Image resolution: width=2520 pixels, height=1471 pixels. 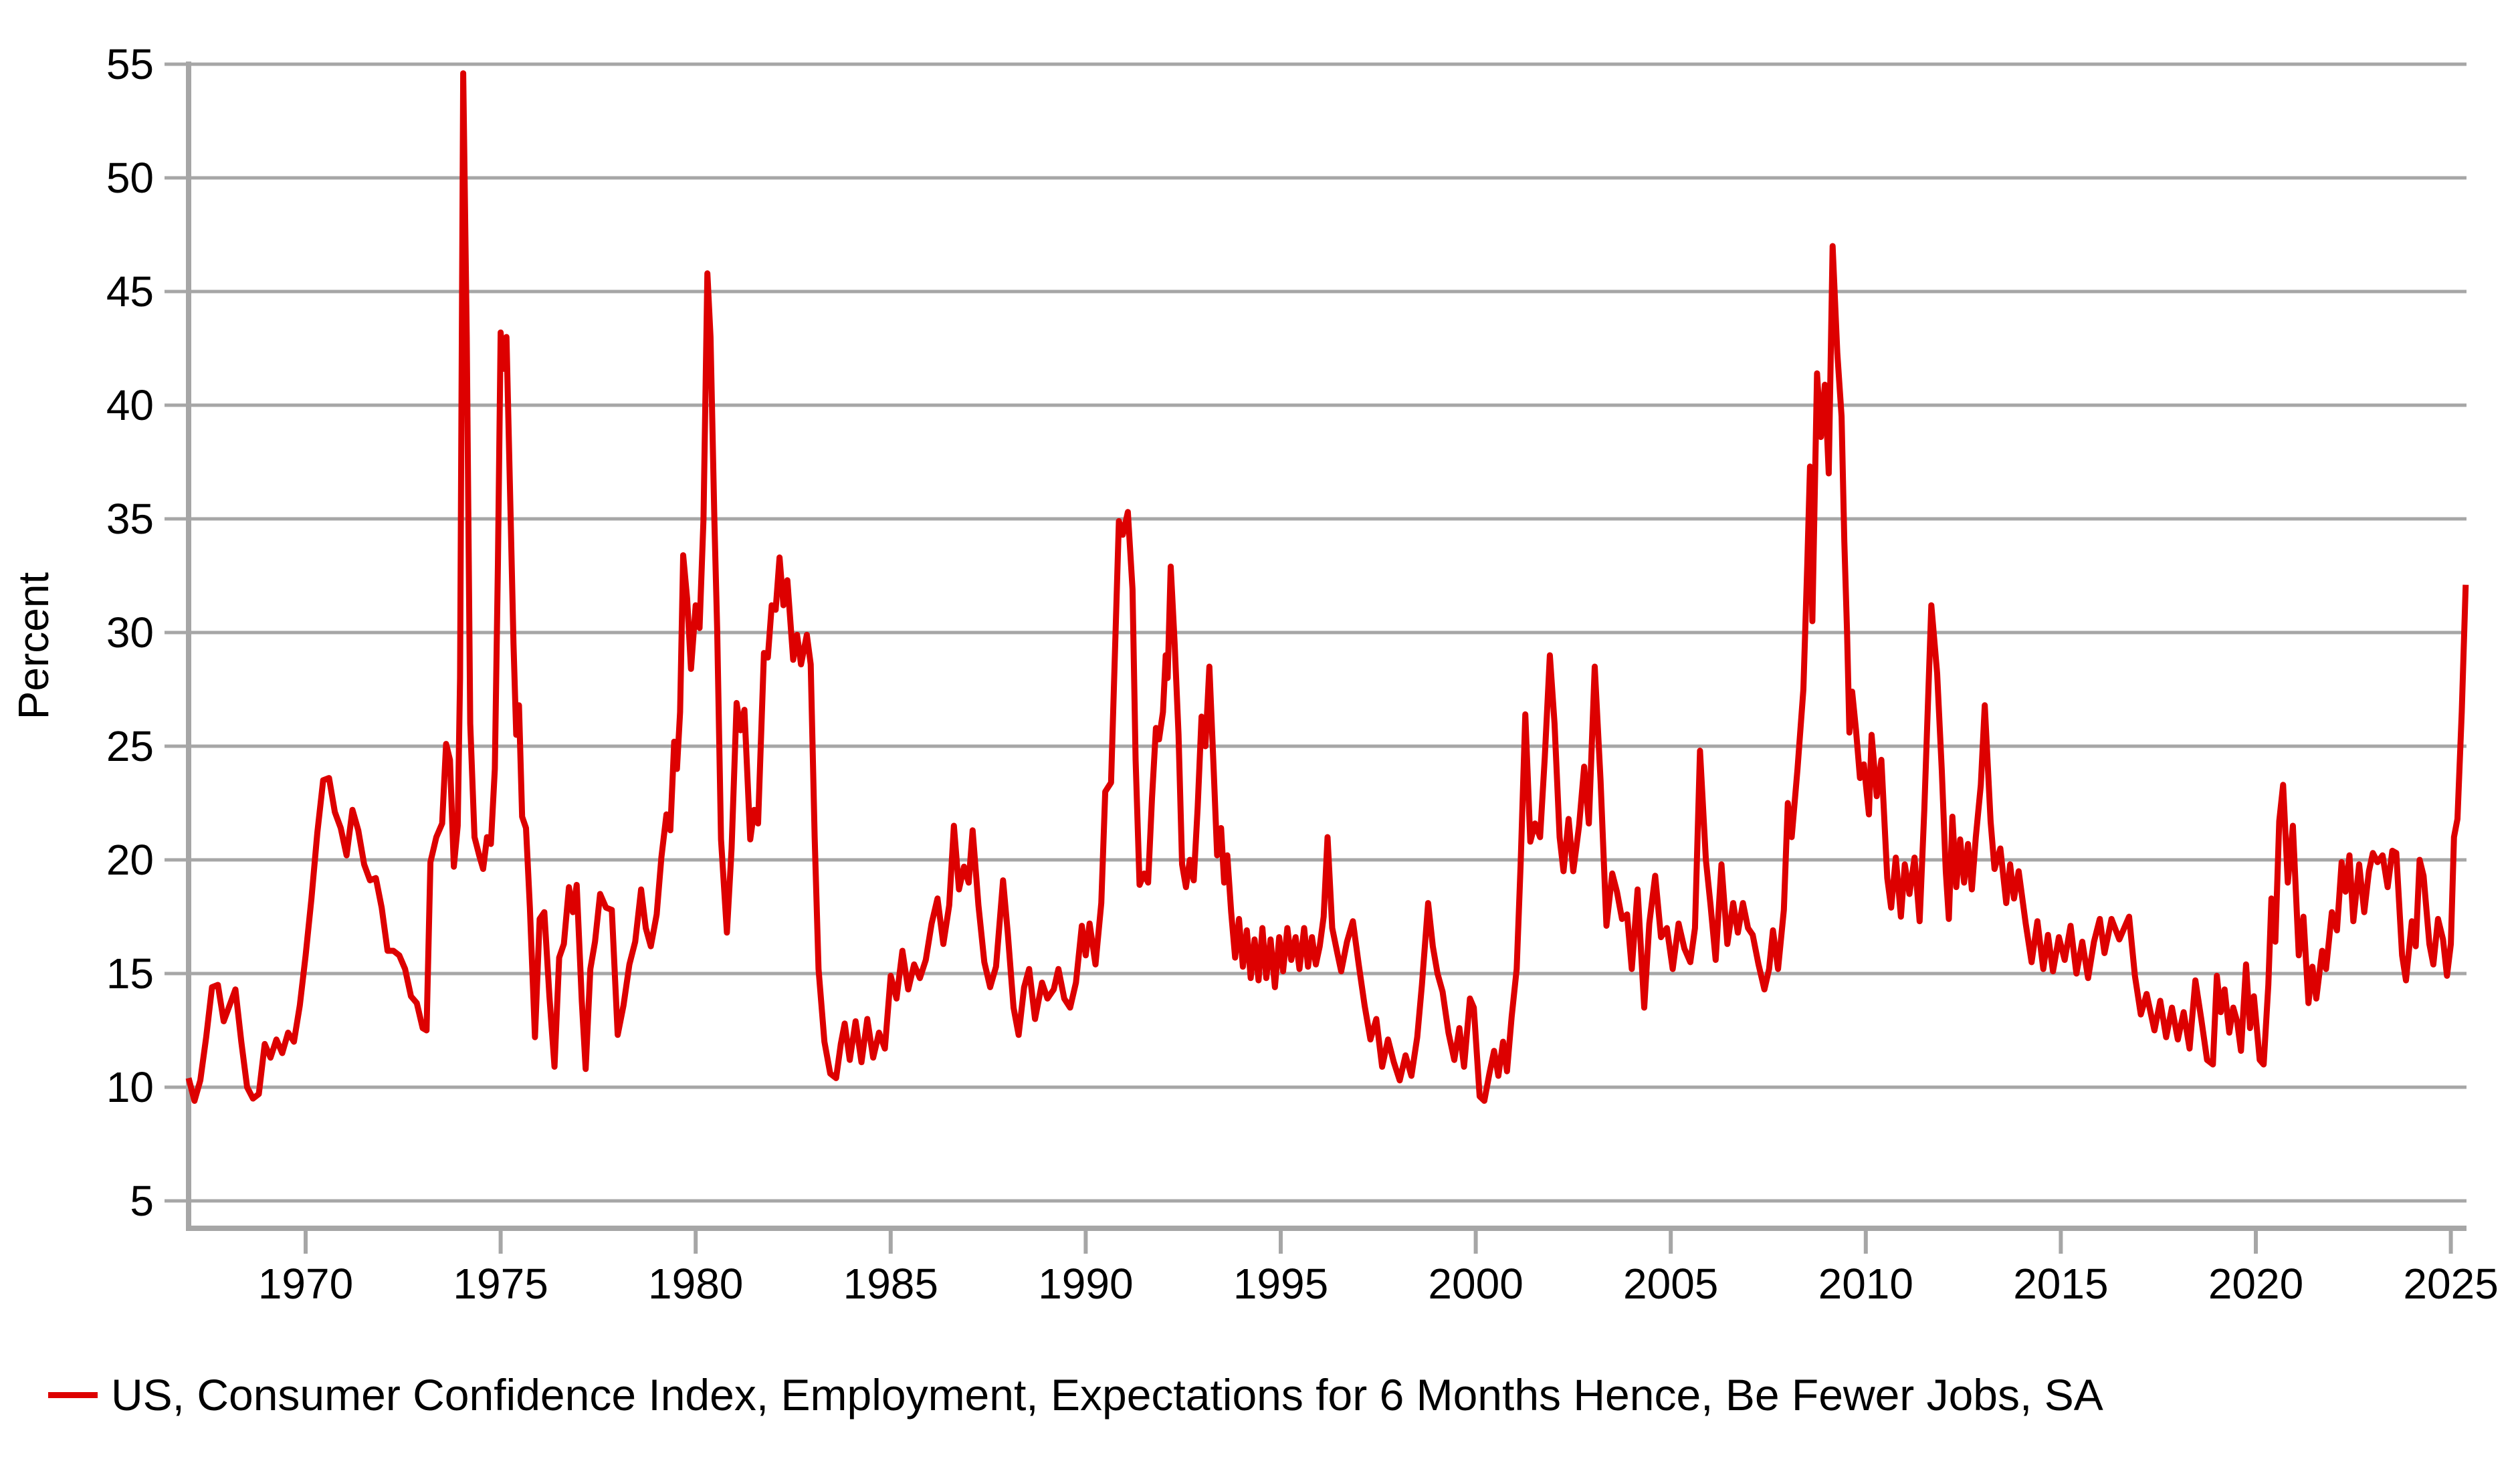 I want to click on x-tick-label: 2010, so click(x=1865, y=1284).